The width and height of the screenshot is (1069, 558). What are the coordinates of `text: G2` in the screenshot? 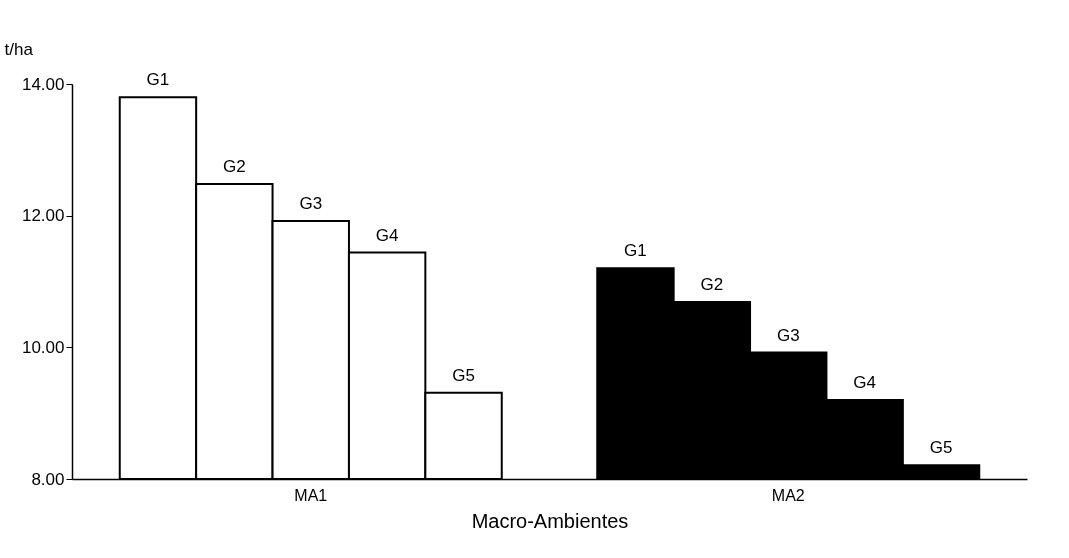 It's located at (712, 284).